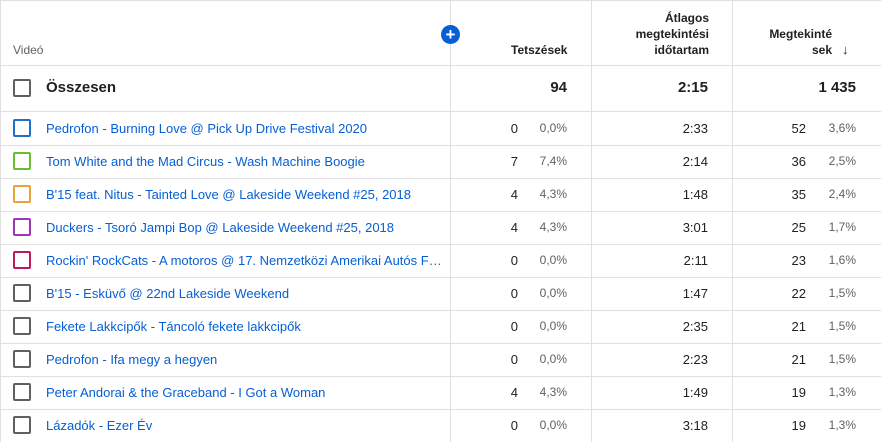 The image size is (881, 442). What do you see at coordinates (837, 87) in the screenshot?
I see `total-views: 1 435` at bounding box center [837, 87].